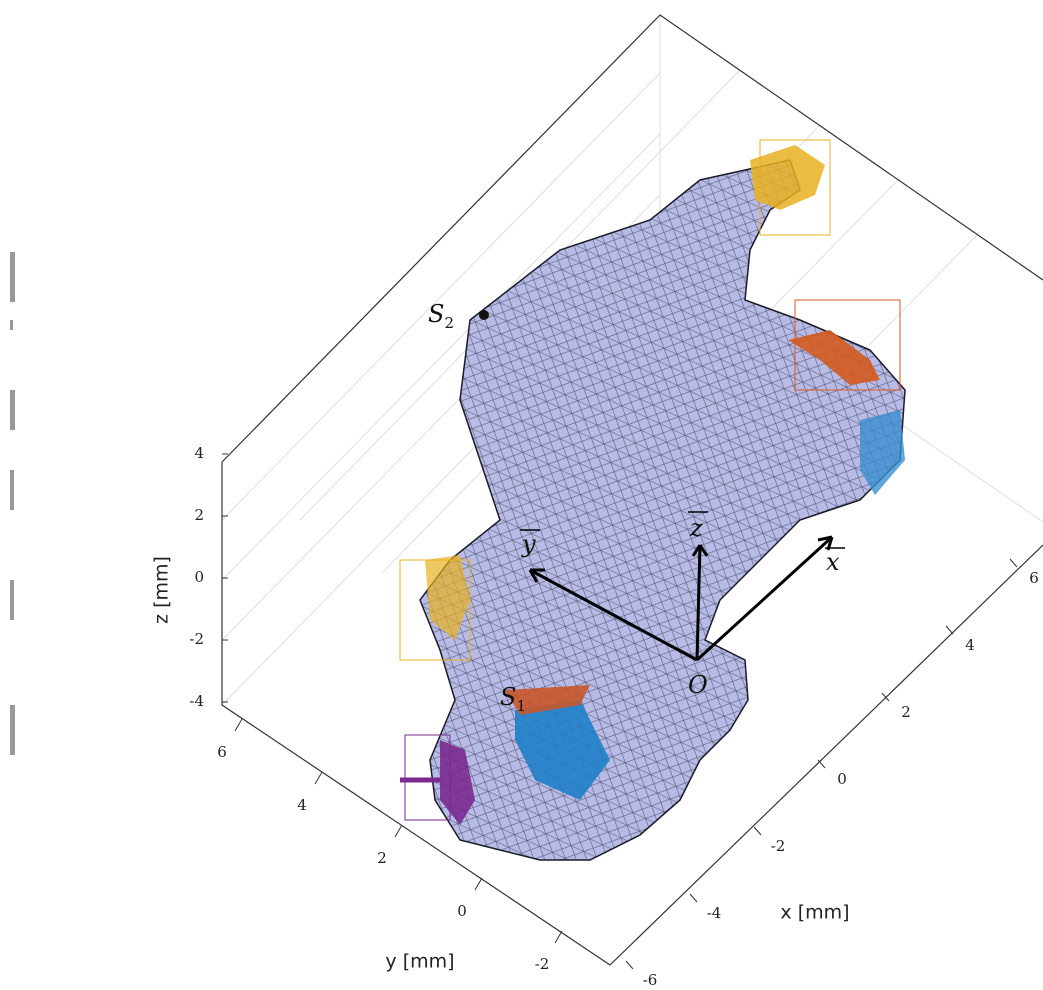 This screenshot has height=990, width=1043. What do you see at coordinates (382, 858) in the screenshot?
I see `y-tick-label: 2` at bounding box center [382, 858].